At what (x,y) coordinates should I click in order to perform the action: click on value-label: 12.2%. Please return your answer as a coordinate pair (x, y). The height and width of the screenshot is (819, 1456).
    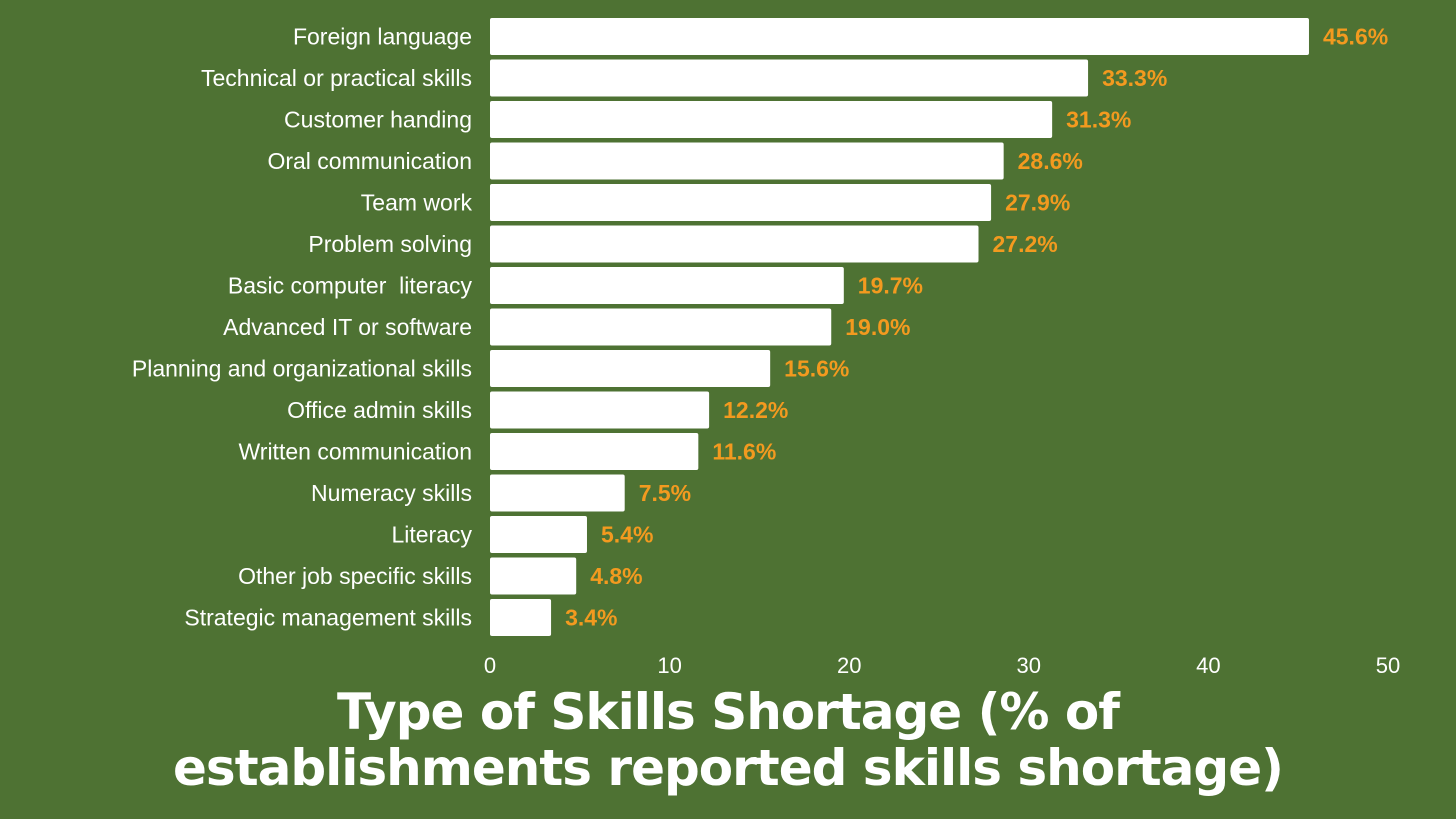
    Looking at the image, I should click on (755, 410).